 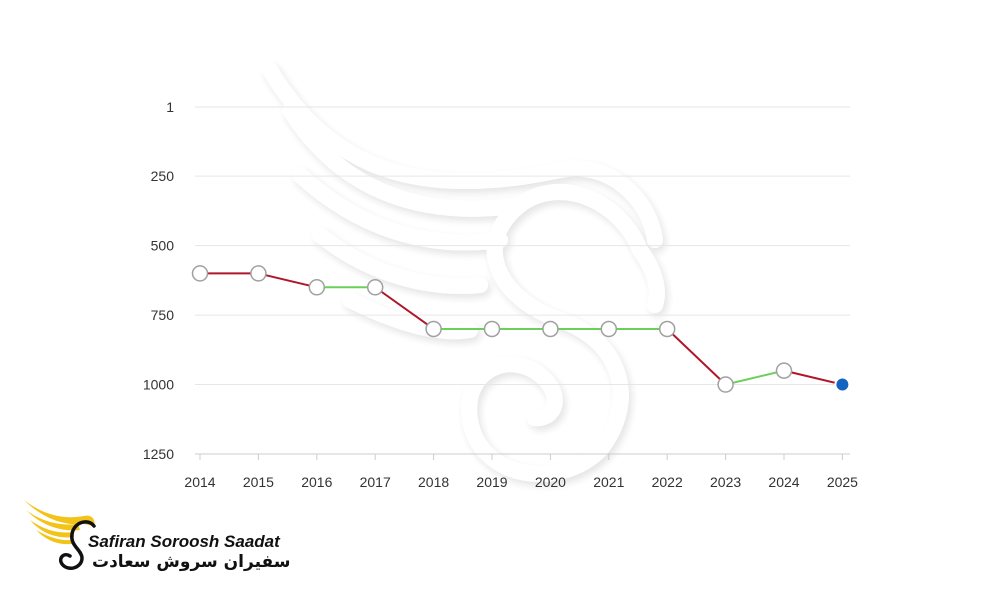 I want to click on x-tick-label: 2020, so click(x=550, y=482).